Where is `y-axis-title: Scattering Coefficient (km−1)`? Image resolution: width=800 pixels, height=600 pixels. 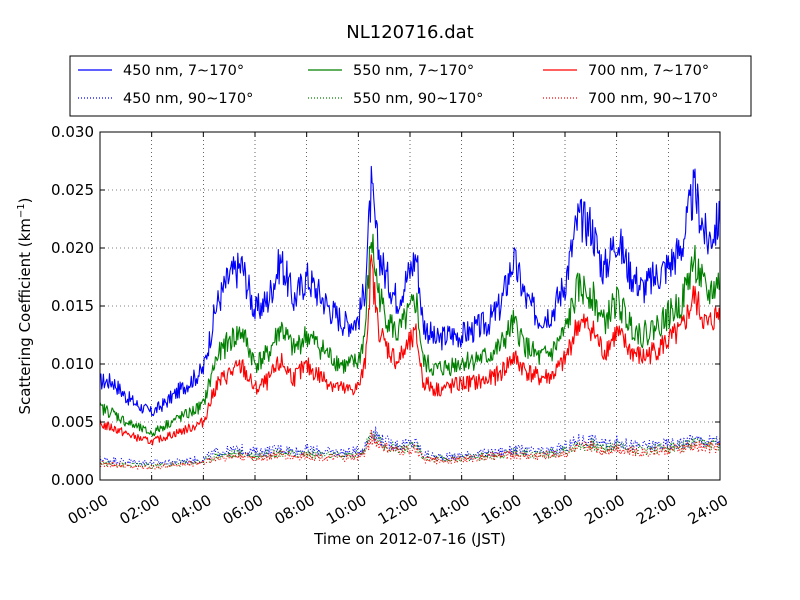
y-axis-title: Scattering Coefficient (km−1) is located at coordinates (25, 305).